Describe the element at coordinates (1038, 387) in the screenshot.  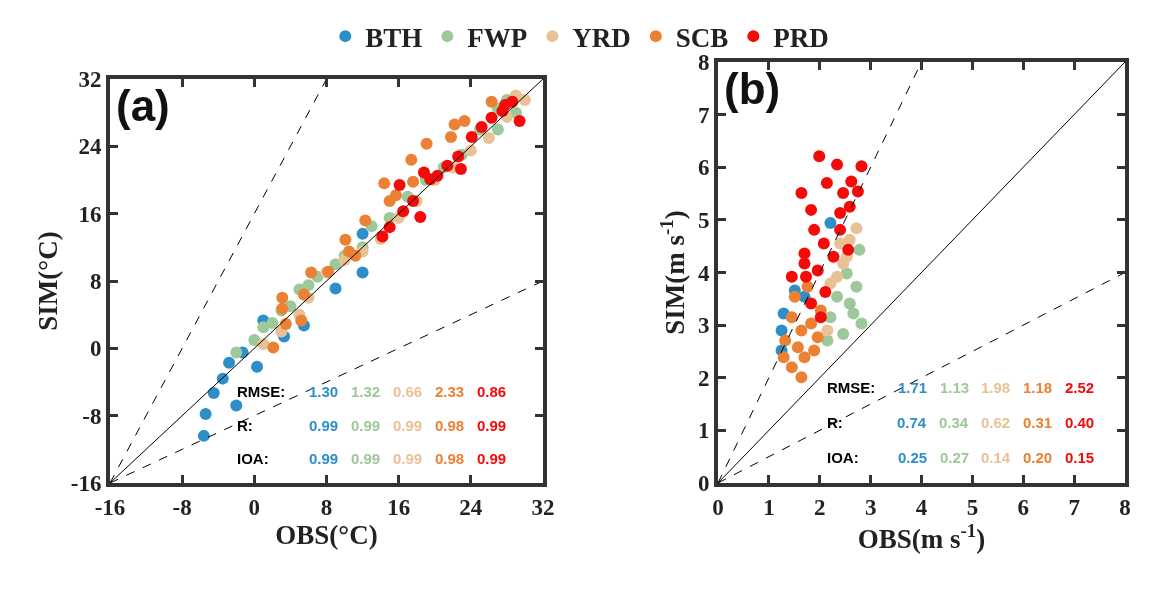
I see `annotation: 1.18` at that location.